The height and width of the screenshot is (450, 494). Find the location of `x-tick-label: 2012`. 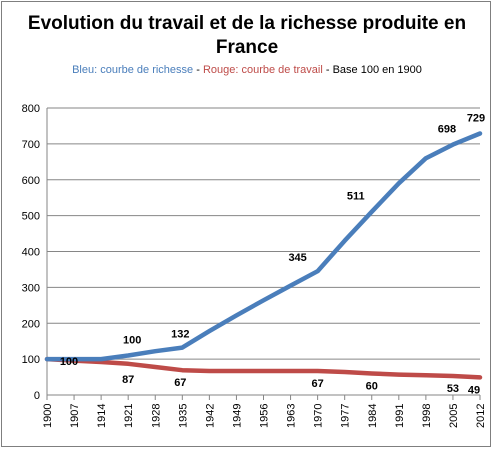

x-tick-label: 2012 is located at coordinates (481, 416).